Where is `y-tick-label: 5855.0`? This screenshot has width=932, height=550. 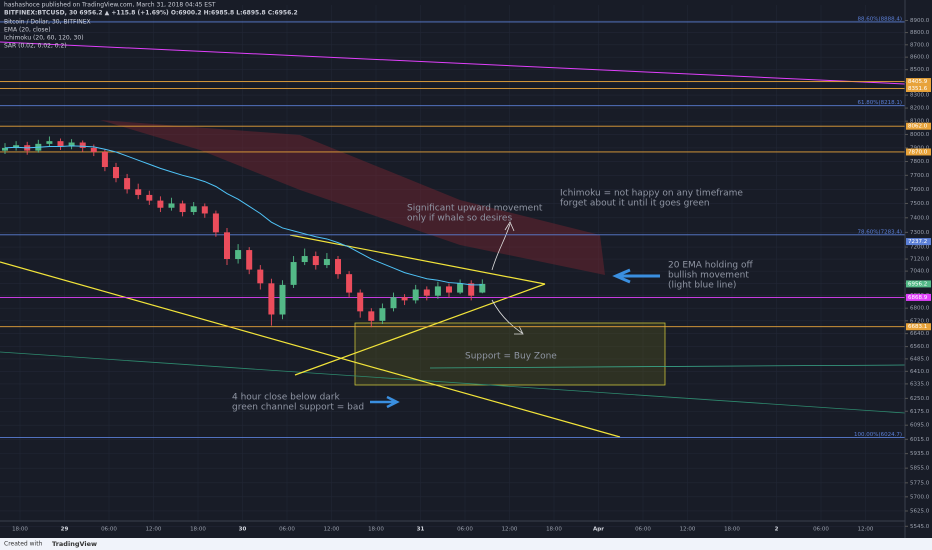 y-tick-label: 5855.0 is located at coordinates (920, 469).